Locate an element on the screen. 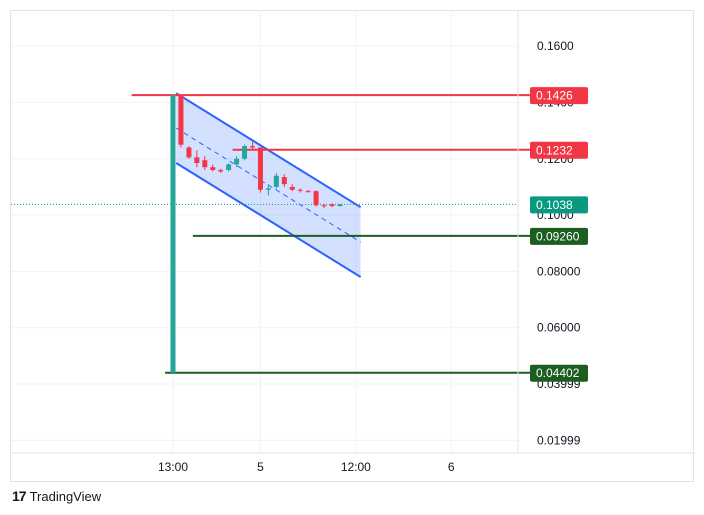 The image size is (704, 515). price-tag-label: 0.1038 is located at coordinates (554, 205).